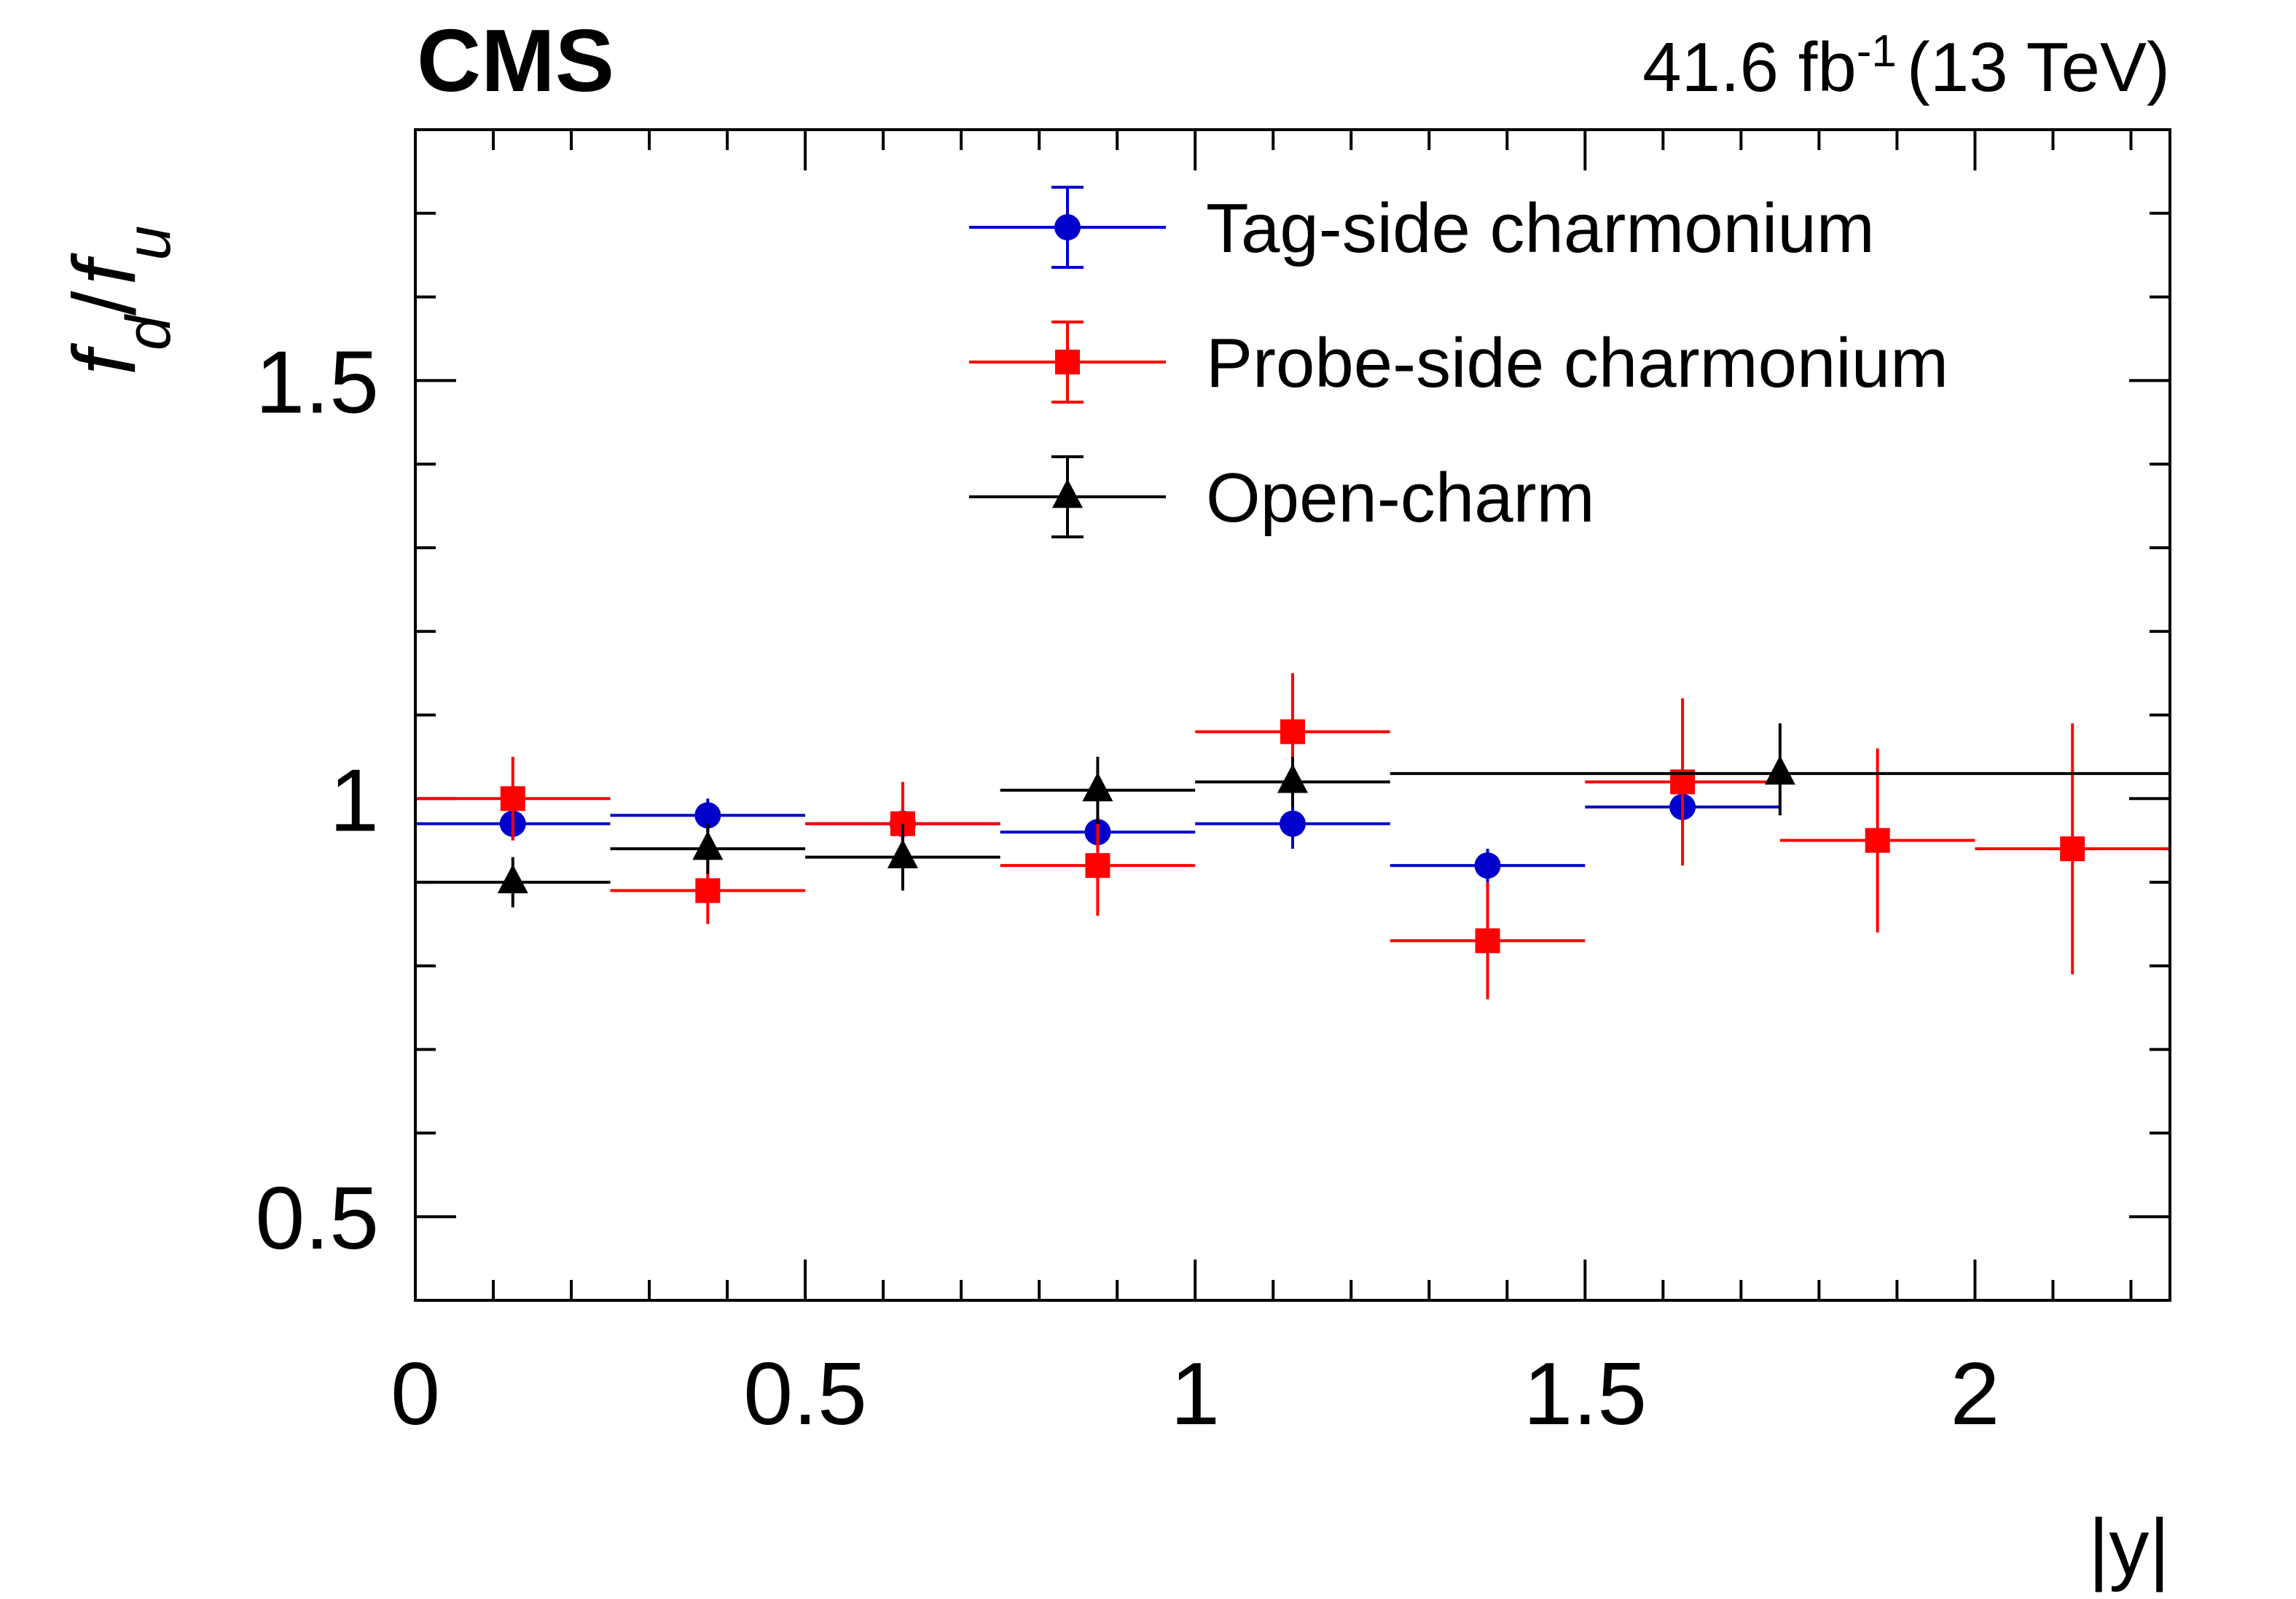 Image resolution: width=2296 pixels, height=1599 pixels. I want to click on x-tick-label: 2, so click(1975, 1393).